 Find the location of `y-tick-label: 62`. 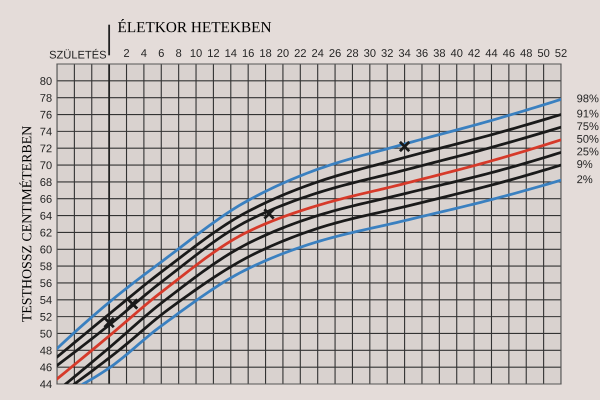

y-tick-label: 62 is located at coordinates (46, 232).